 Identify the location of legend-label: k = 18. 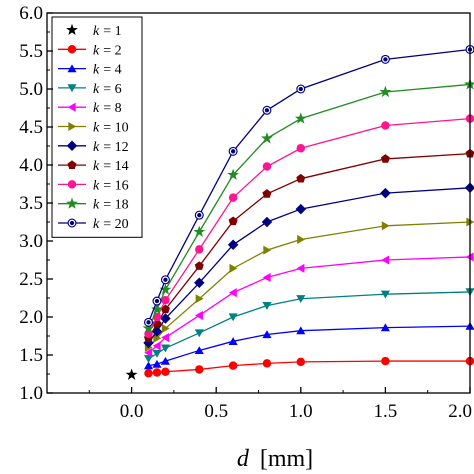
(111, 205).